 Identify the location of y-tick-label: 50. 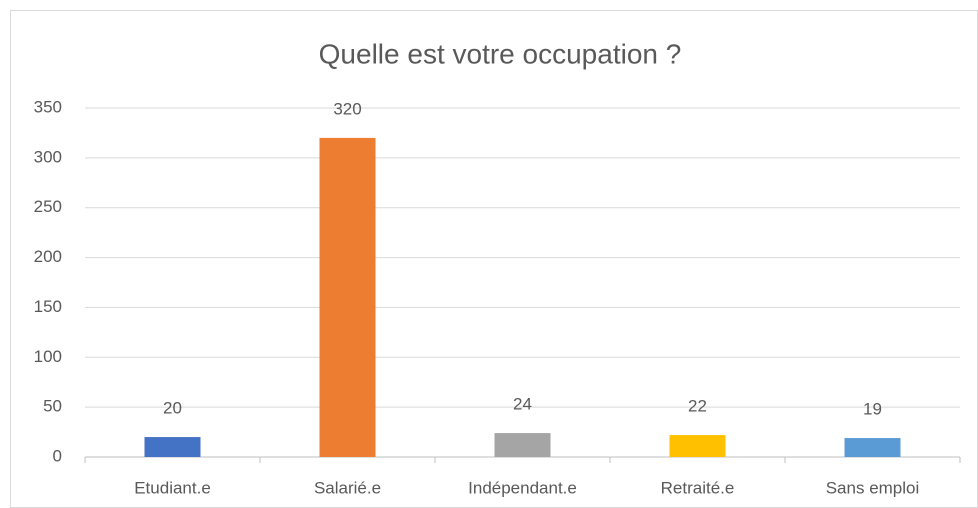
(52, 406).